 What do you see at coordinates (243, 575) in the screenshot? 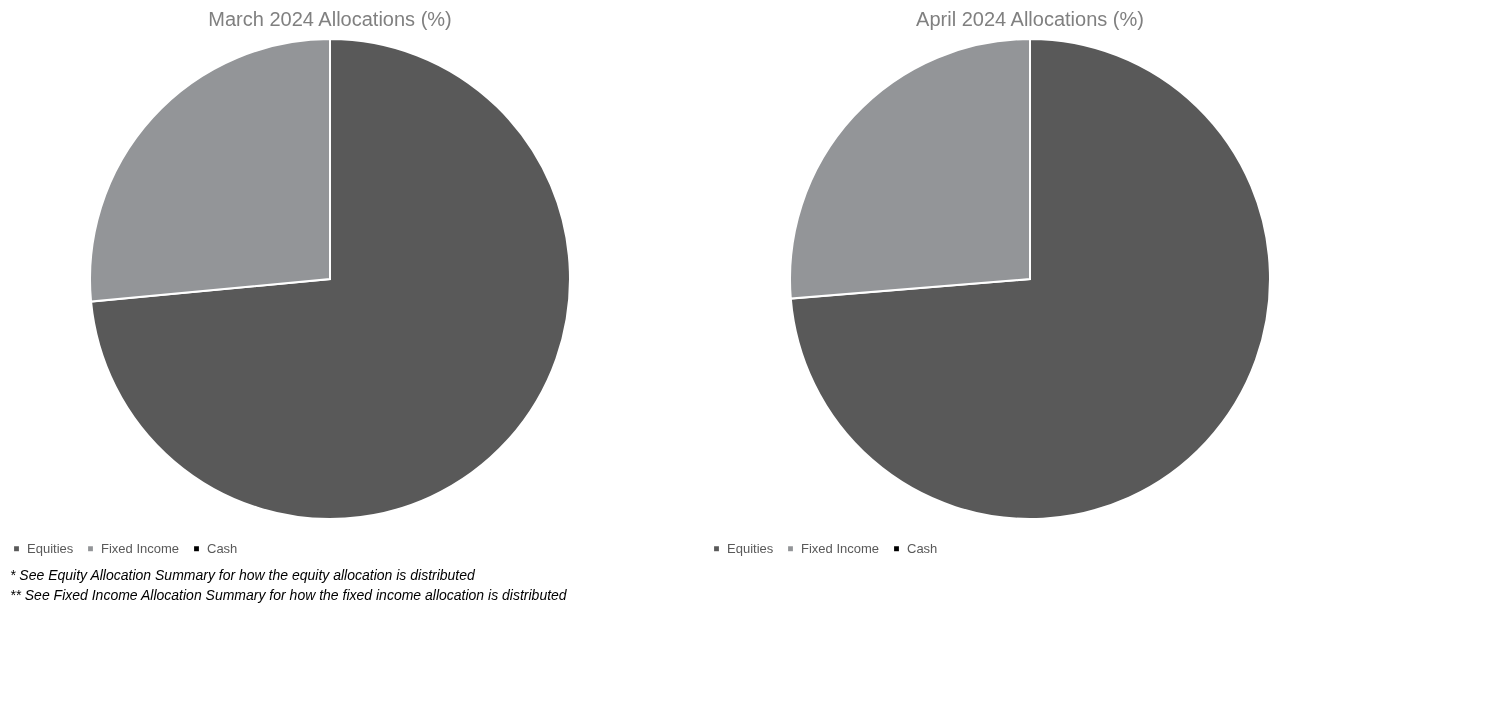
I see `text: * See Equity Allocation Summary for how the equity allocation is distributed` at bounding box center [243, 575].